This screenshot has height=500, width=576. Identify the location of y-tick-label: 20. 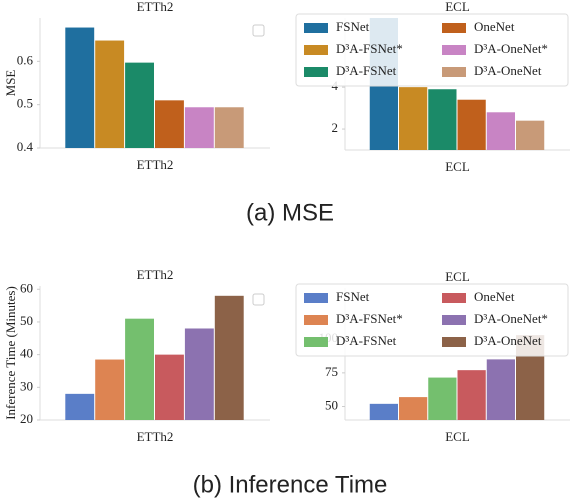
(26, 418).